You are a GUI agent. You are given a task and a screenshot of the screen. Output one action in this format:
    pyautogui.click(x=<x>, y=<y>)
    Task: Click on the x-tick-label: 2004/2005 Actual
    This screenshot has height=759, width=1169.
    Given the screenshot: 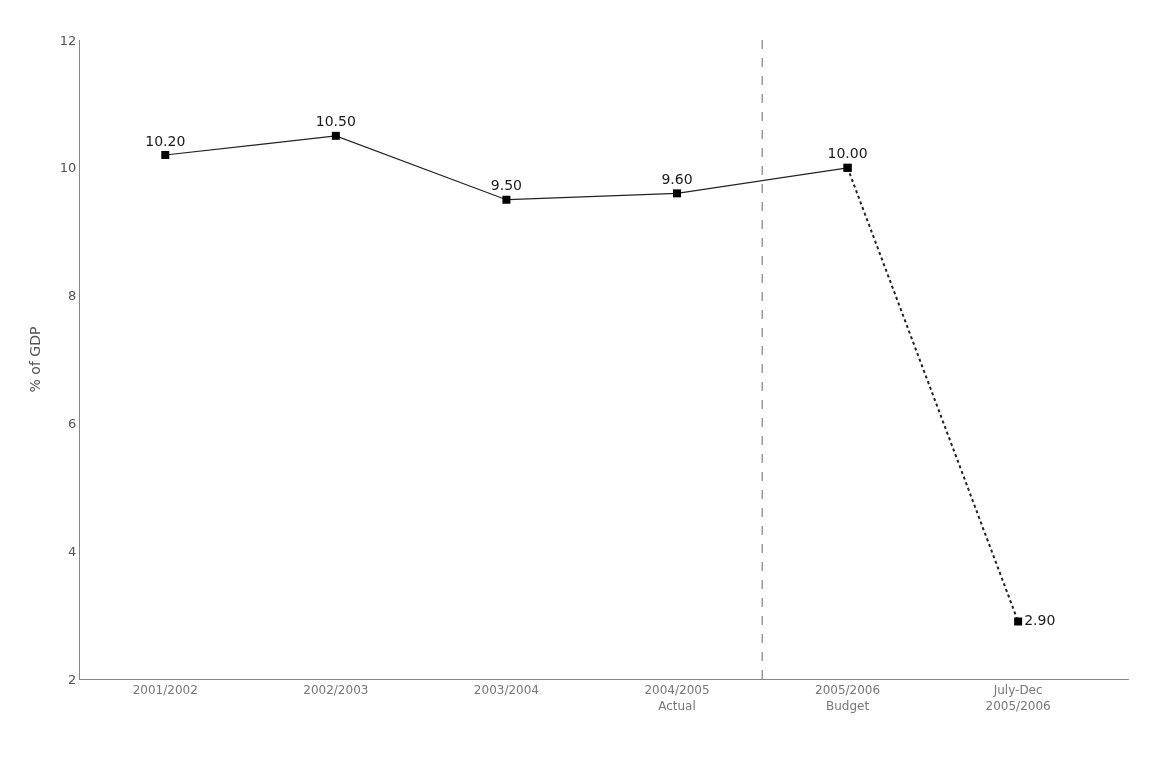 What is the action you would take?
    pyautogui.click(x=677, y=698)
    